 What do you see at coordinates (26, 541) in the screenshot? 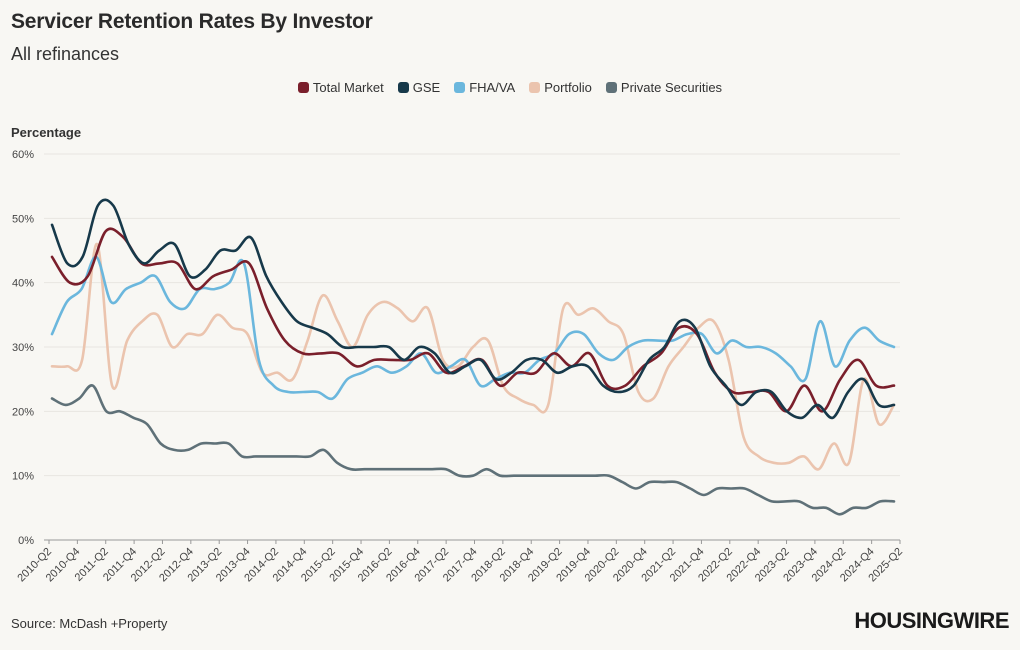
I see `y-tick-label: 0%` at bounding box center [26, 541].